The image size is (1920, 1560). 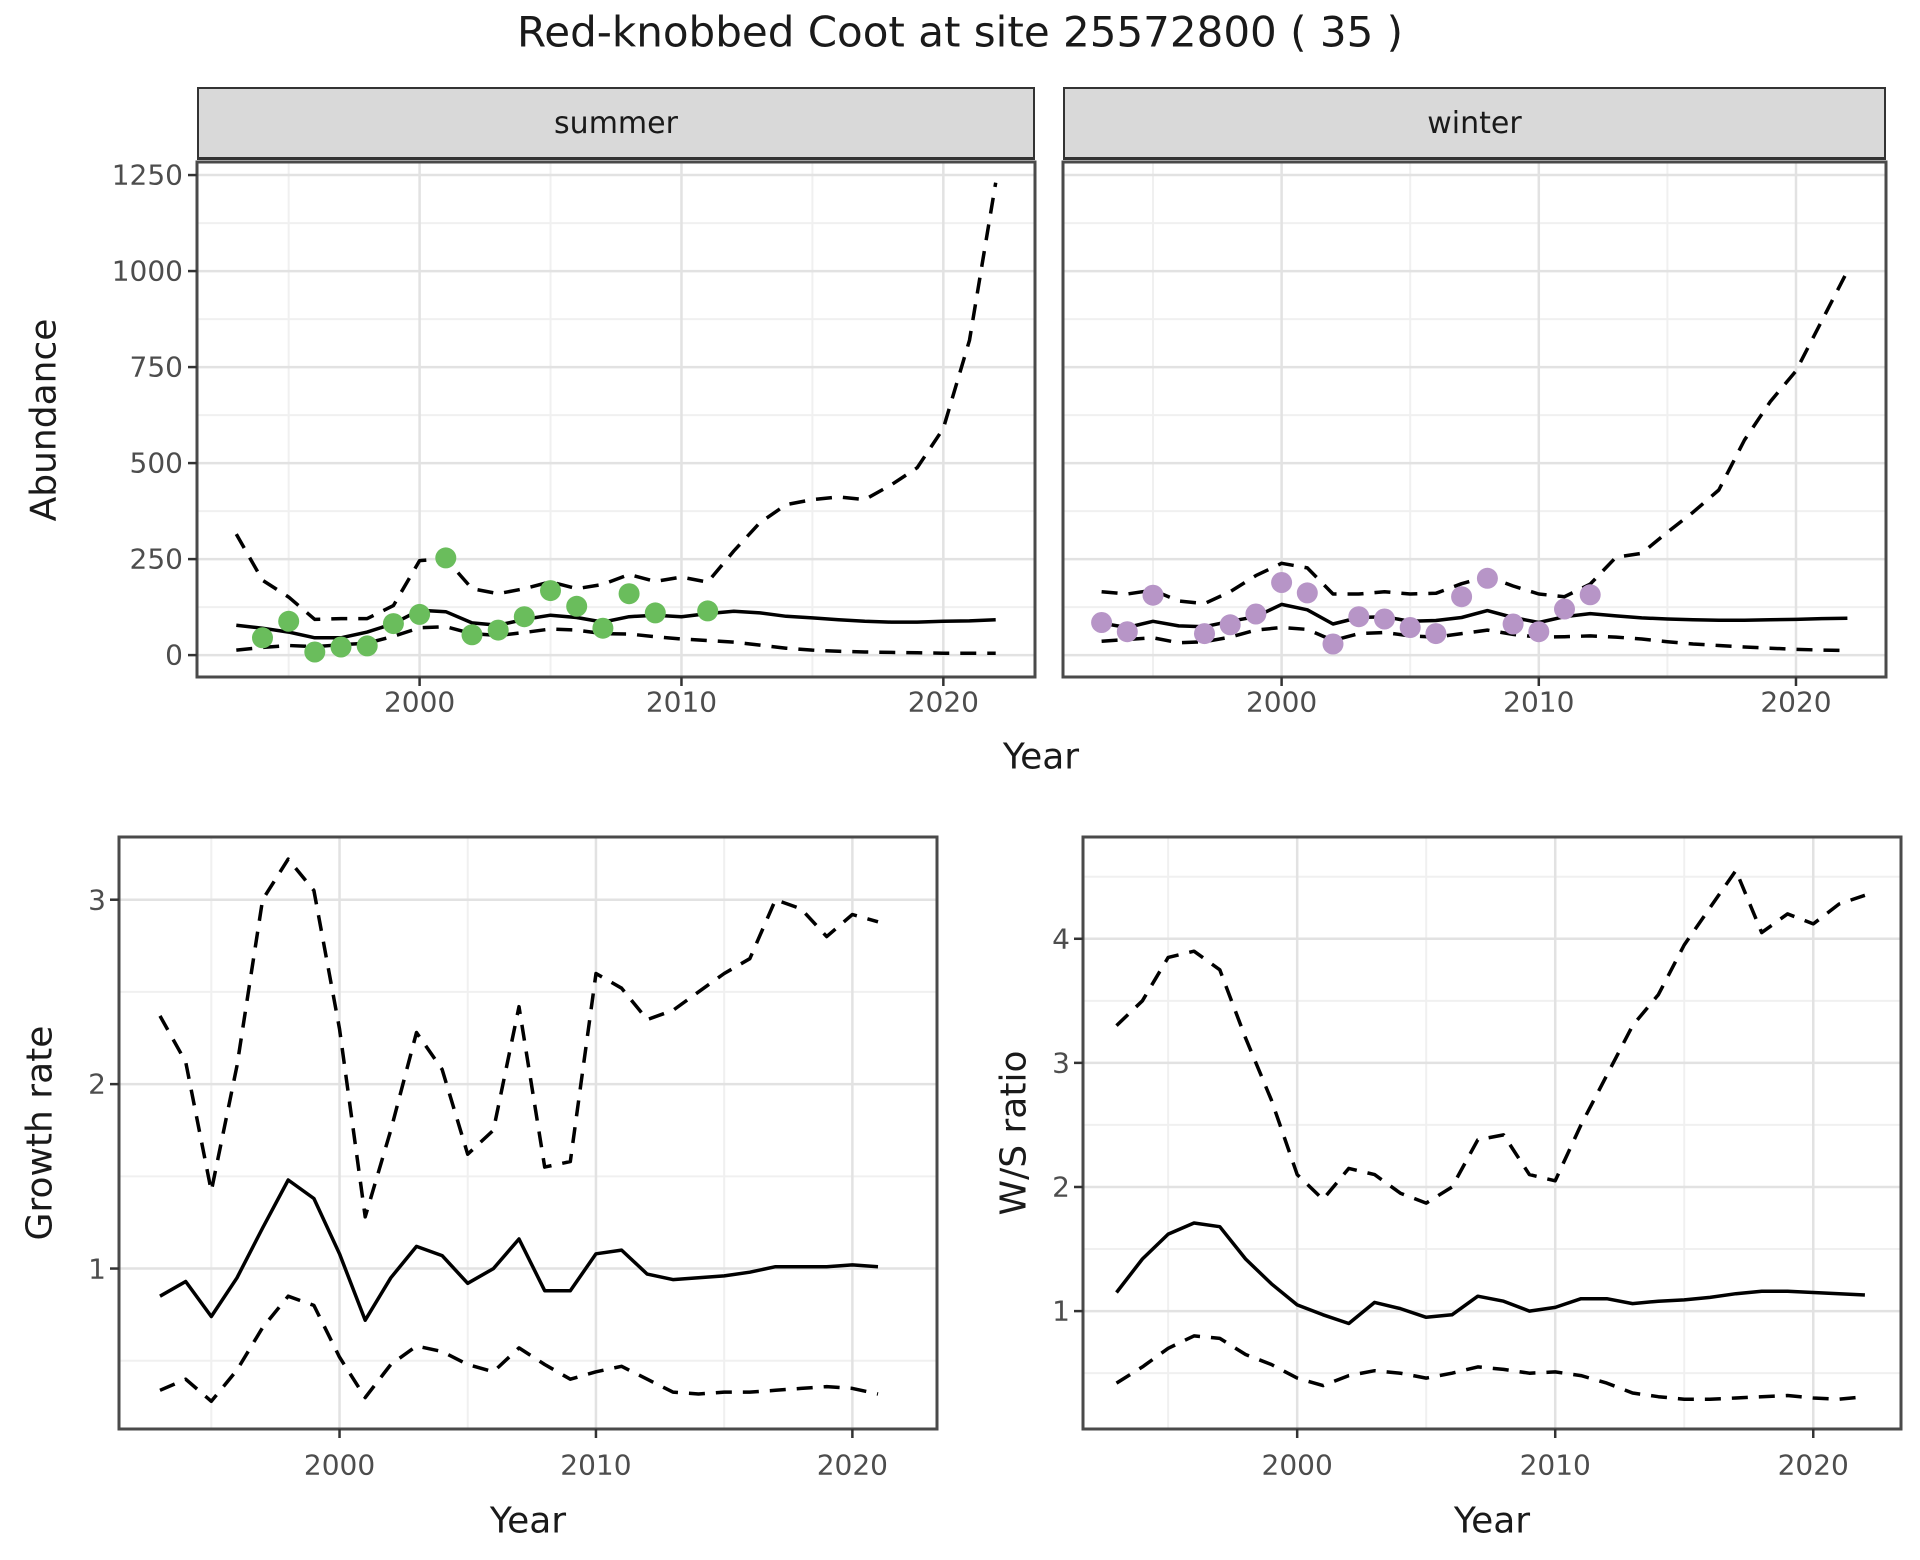 What do you see at coordinates (1061, 939) in the screenshot?
I see `ws-ratio-y-tick-label: 4` at bounding box center [1061, 939].